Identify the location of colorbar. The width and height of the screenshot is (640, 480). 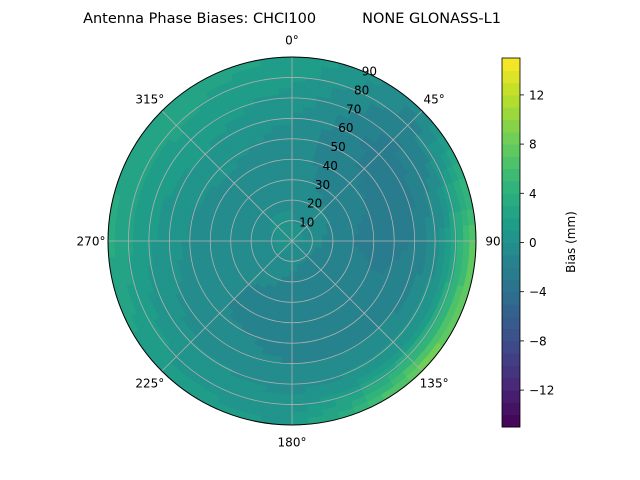
(511, 243).